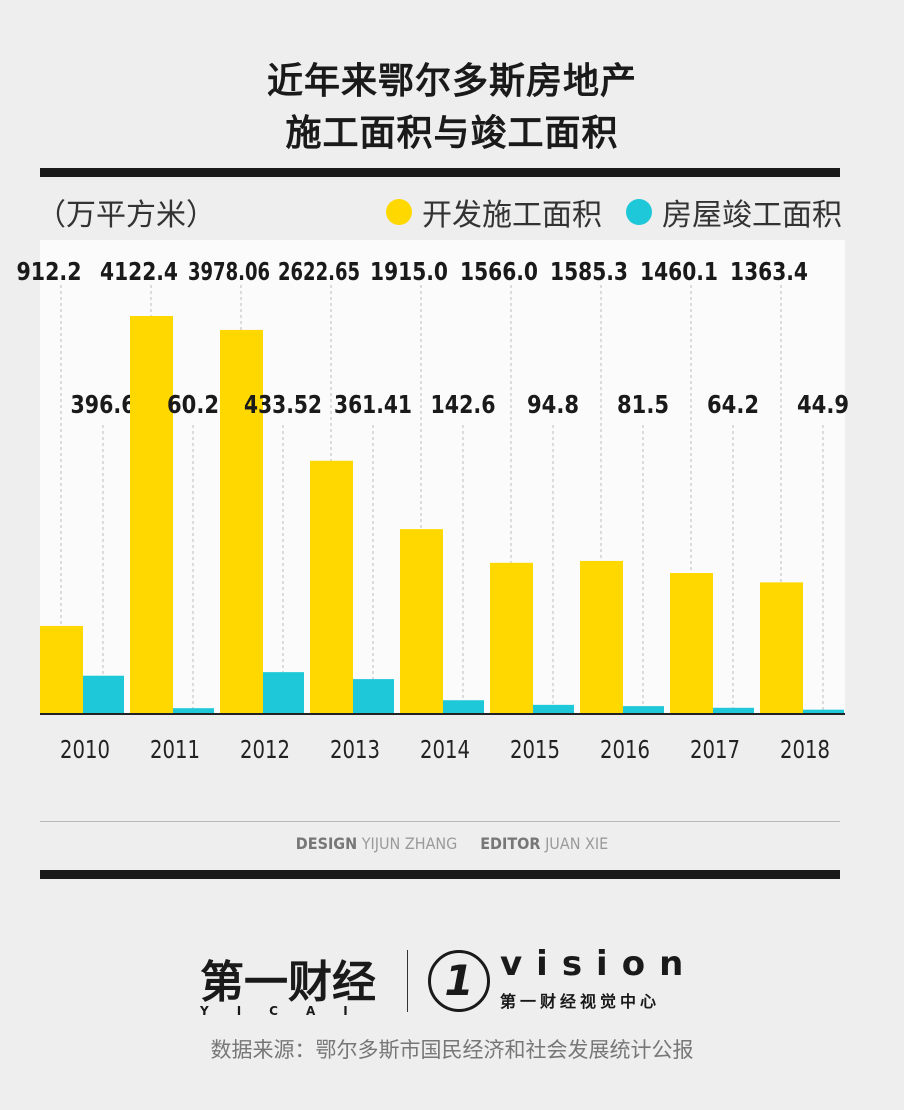 The image size is (904, 1110). Describe the element at coordinates (805, 749) in the screenshot. I see `x-tick-label: 2018` at that location.